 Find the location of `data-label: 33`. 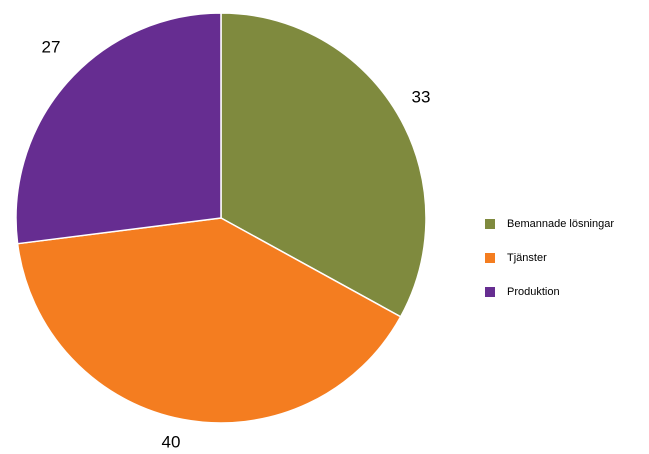

data-label: 33 is located at coordinates (421, 96).